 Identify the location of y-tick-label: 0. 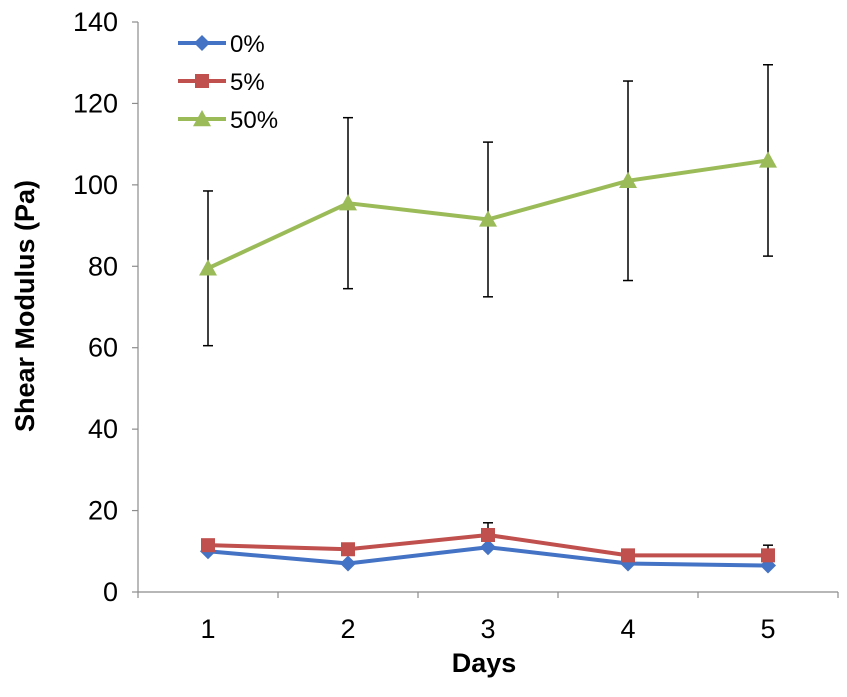
(110, 592).